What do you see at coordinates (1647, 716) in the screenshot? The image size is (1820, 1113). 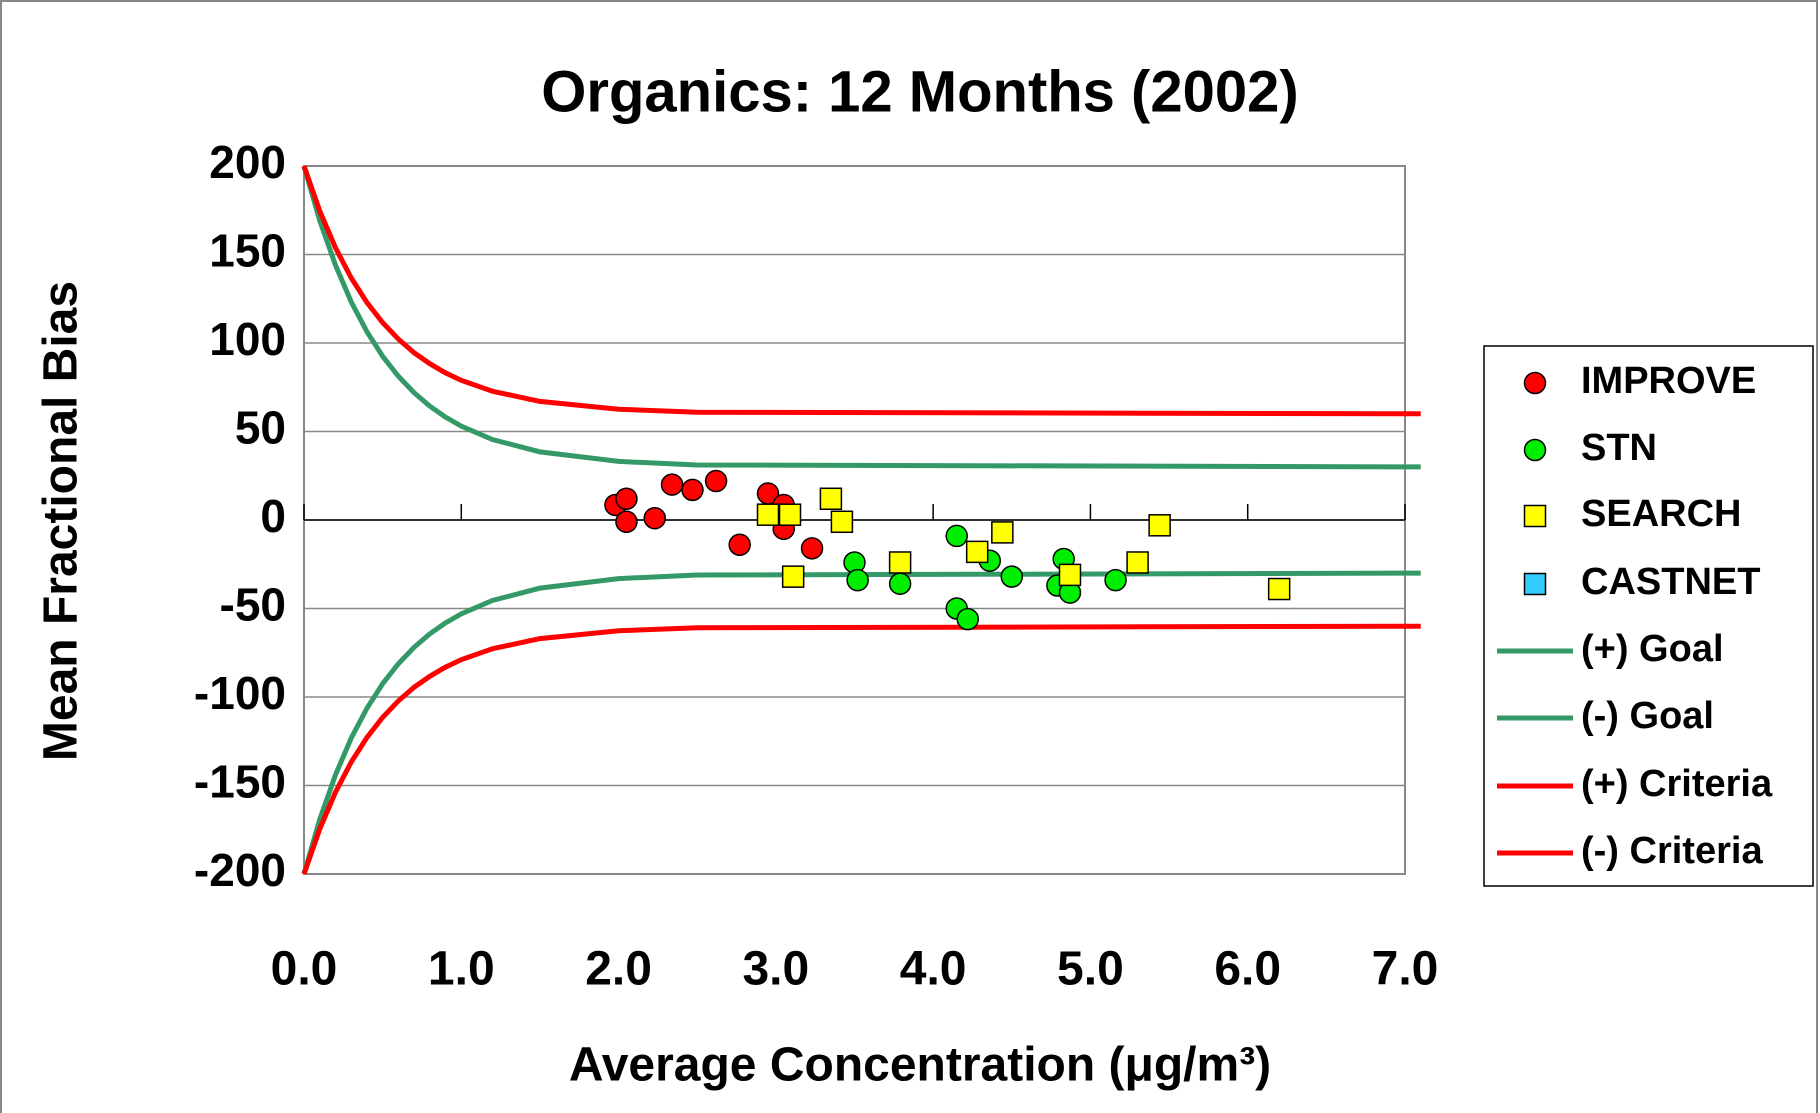 I see `legend-label: (-) Goal` at bounding box center [1647, 716].